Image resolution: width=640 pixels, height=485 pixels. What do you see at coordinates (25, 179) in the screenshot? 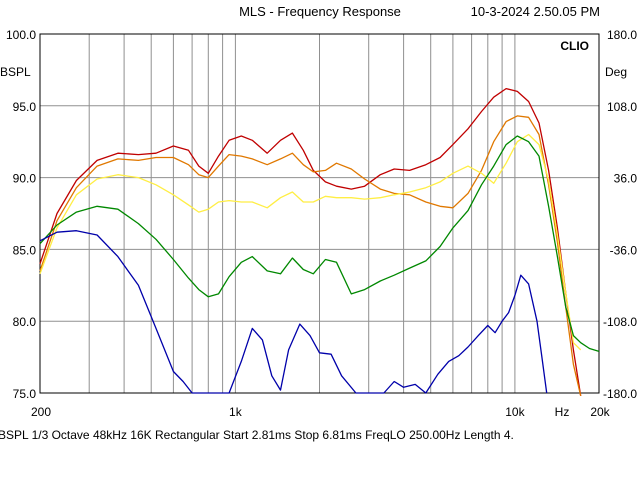
I see `y-tick-label: 90.0` at bounding box center [25, 179].